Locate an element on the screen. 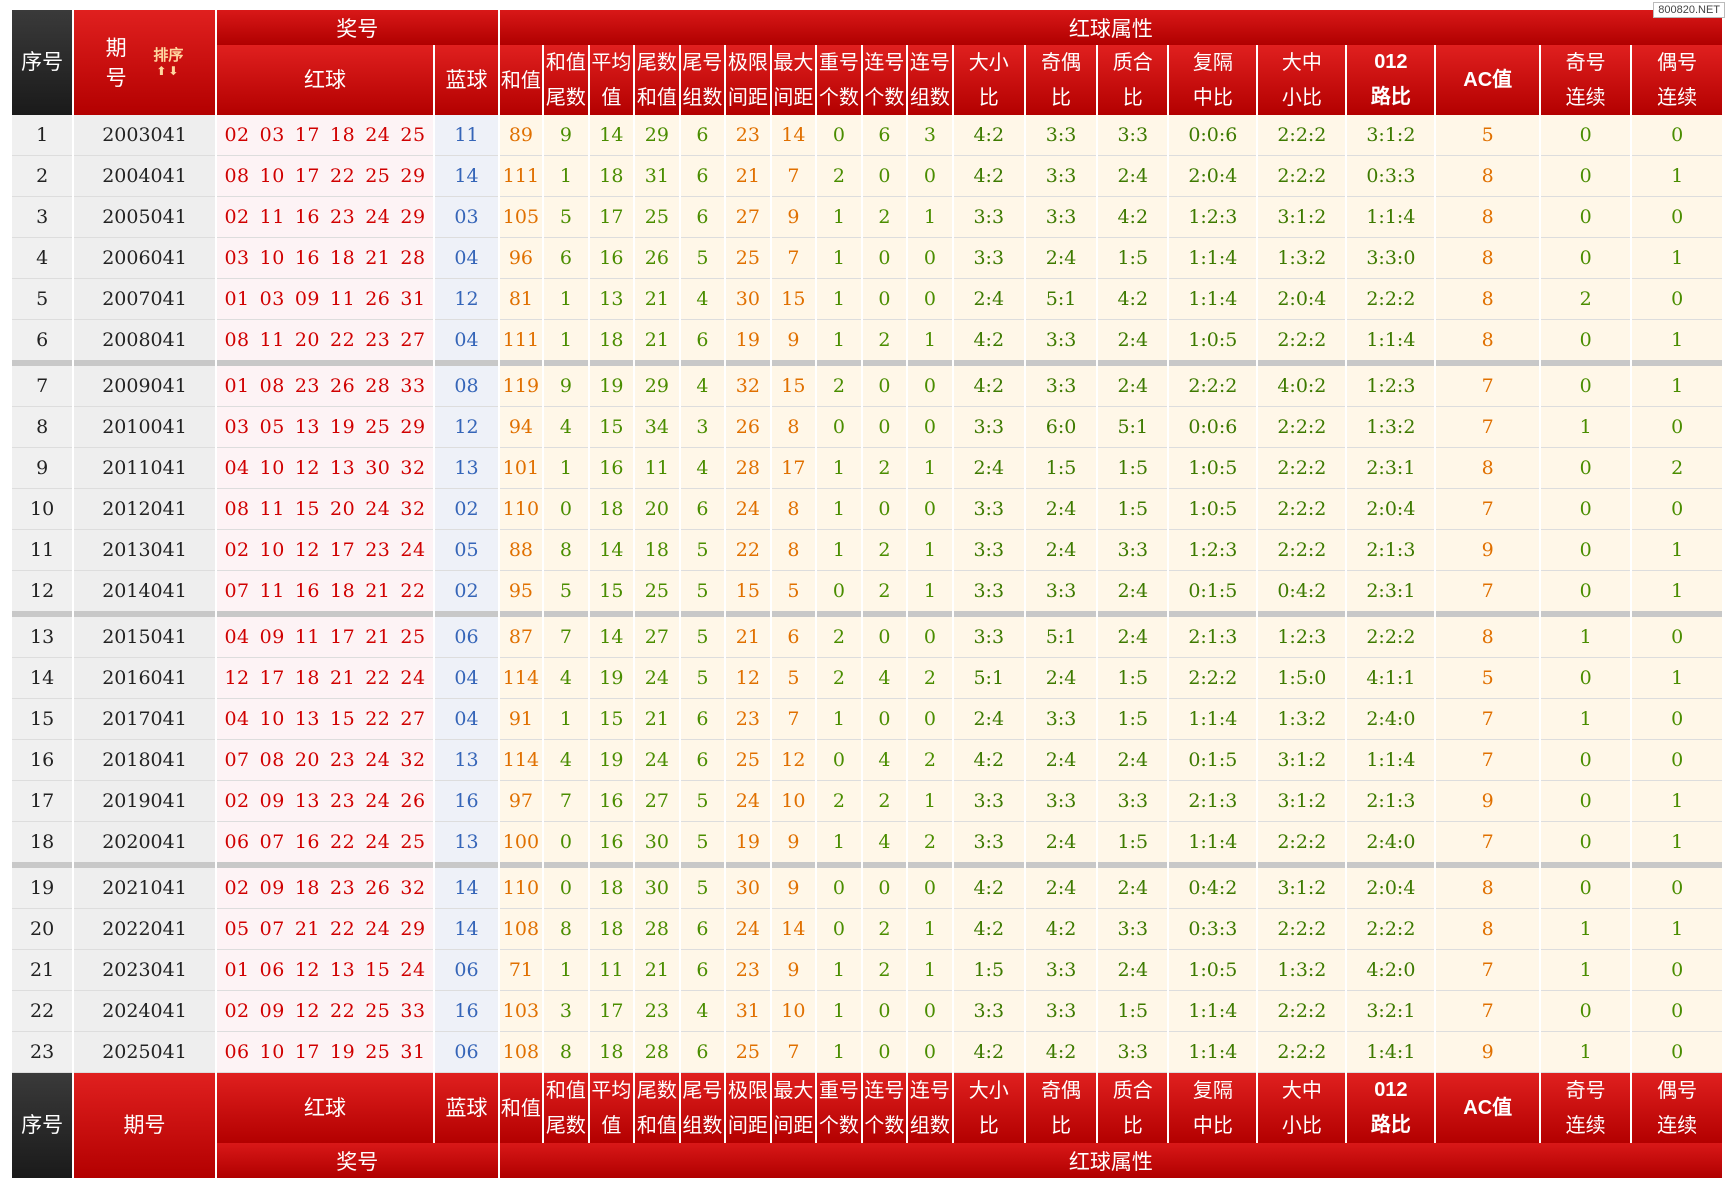  attr-col-12-footer-line2: 比 is located at coordinates (1132, 1125).